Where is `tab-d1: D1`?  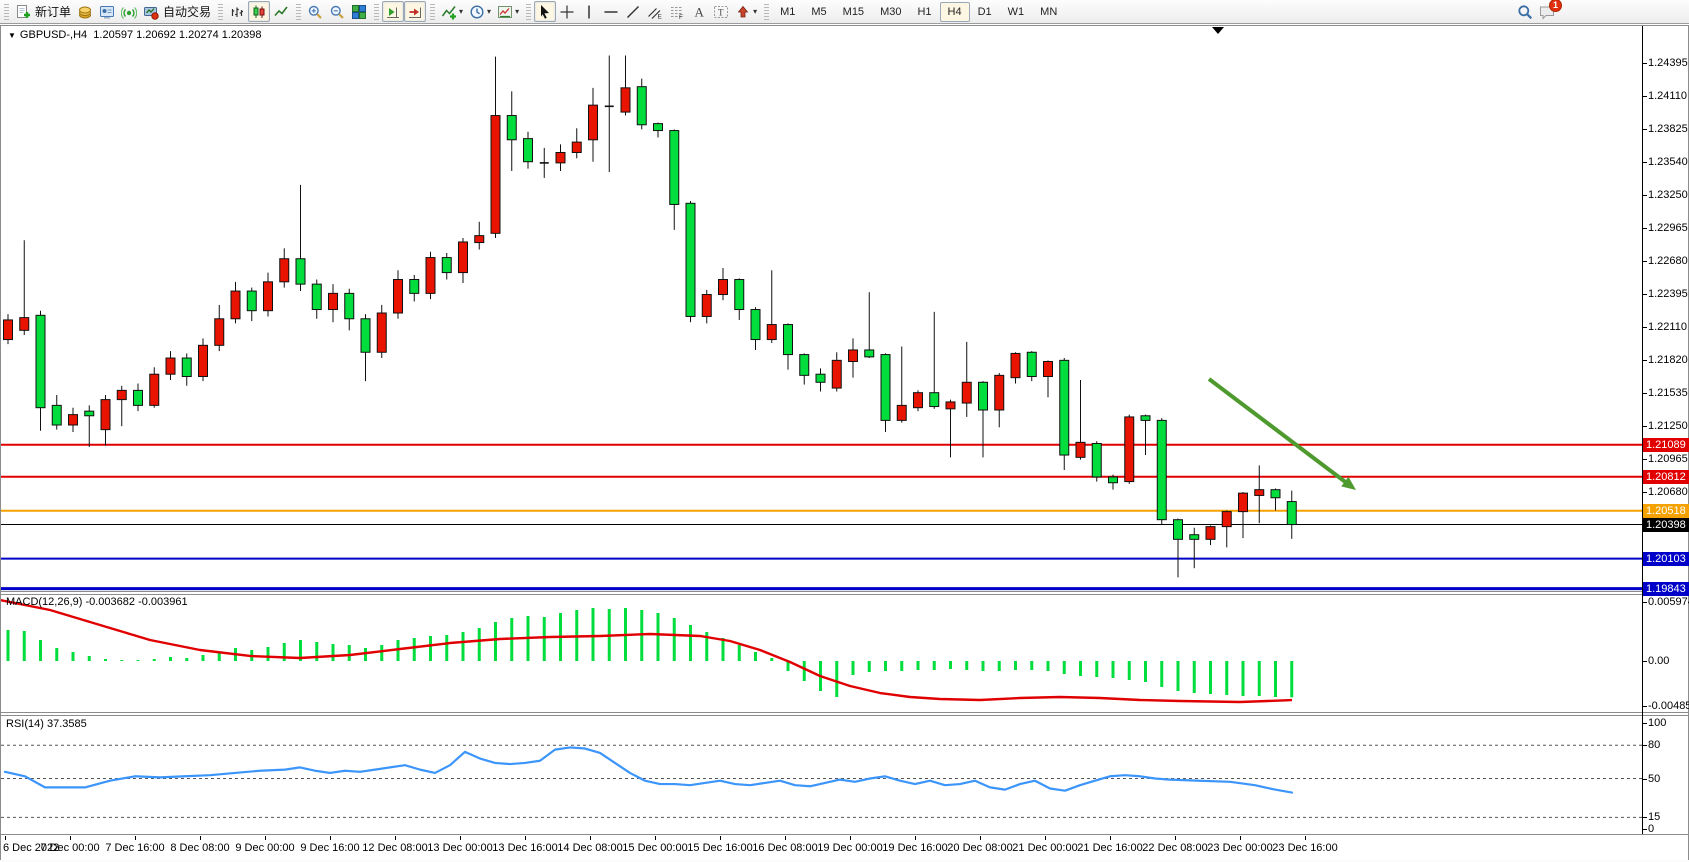 tab-d1: D1 is located at coordinates (985, 12).